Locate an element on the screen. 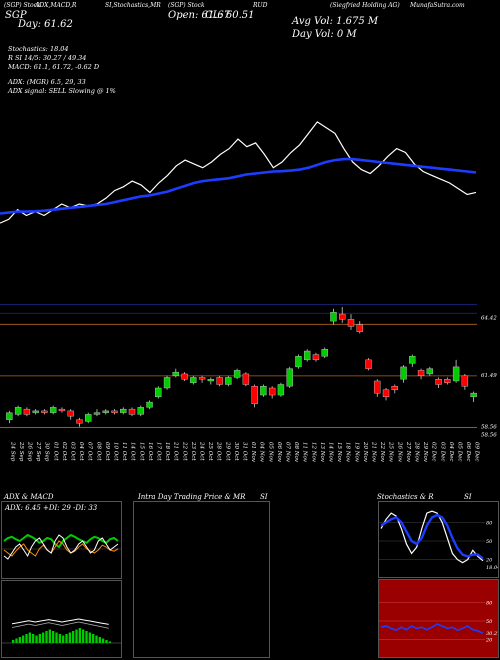 The height and width of the screenshot is (660, 500). macd-line is located at coordinates (60, 621).